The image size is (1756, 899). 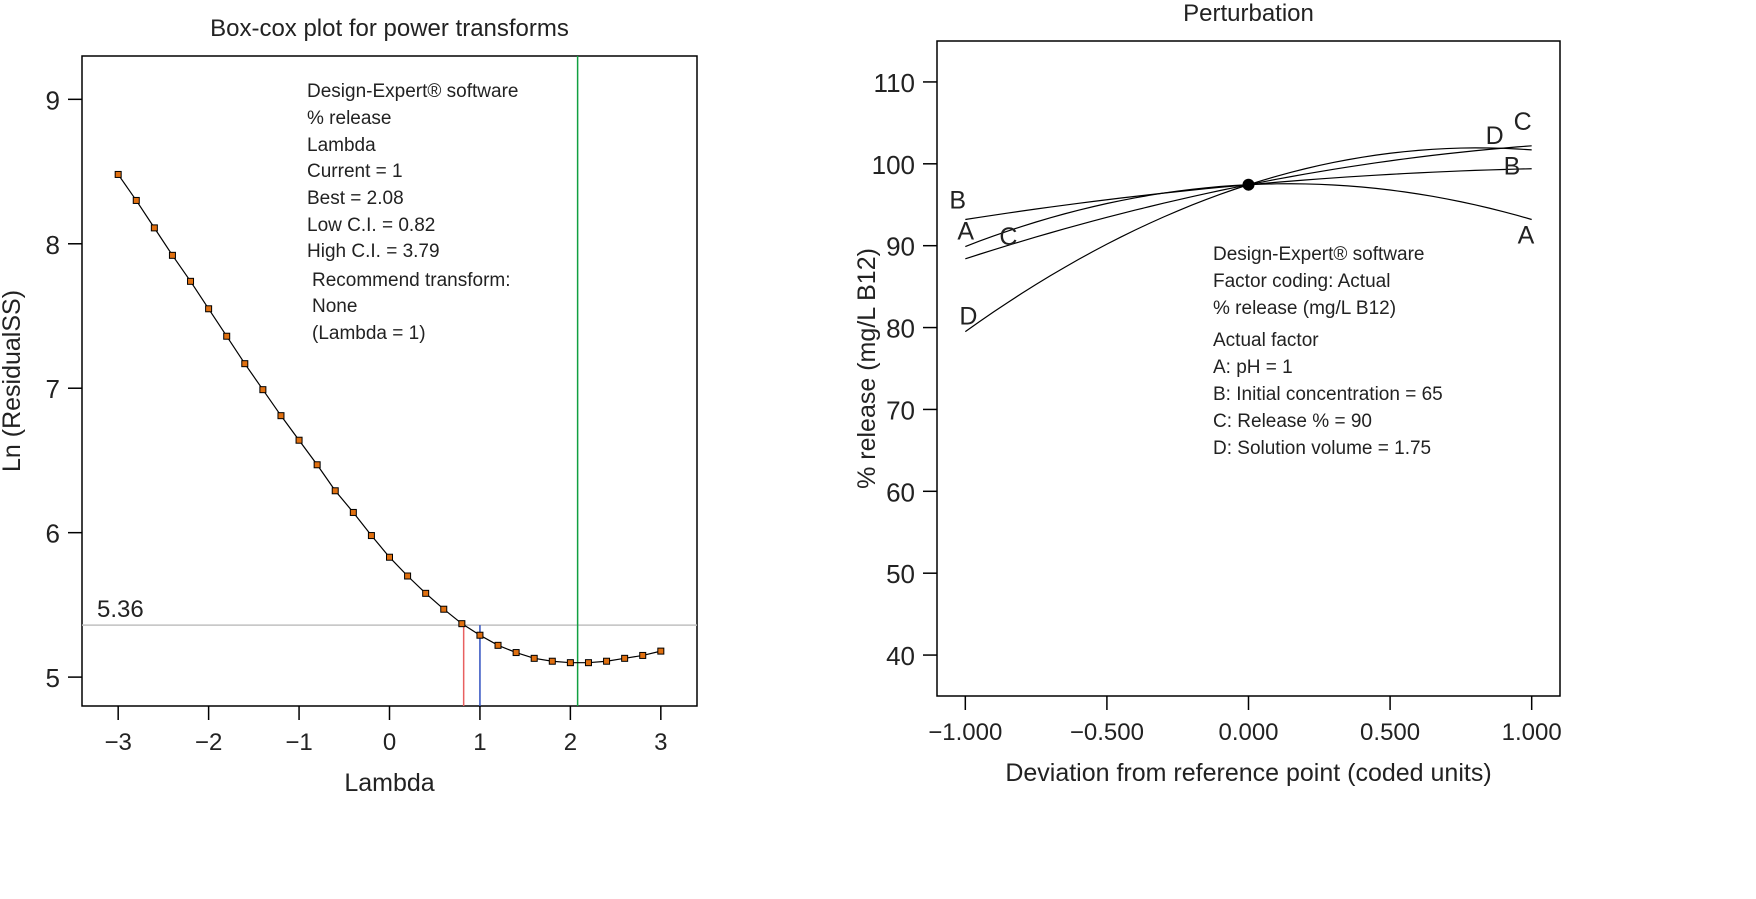 What do you see at coordinates (53, 100) in the screenshot?
I see `y-tick-label: 9` at bounding box center [53, 100].